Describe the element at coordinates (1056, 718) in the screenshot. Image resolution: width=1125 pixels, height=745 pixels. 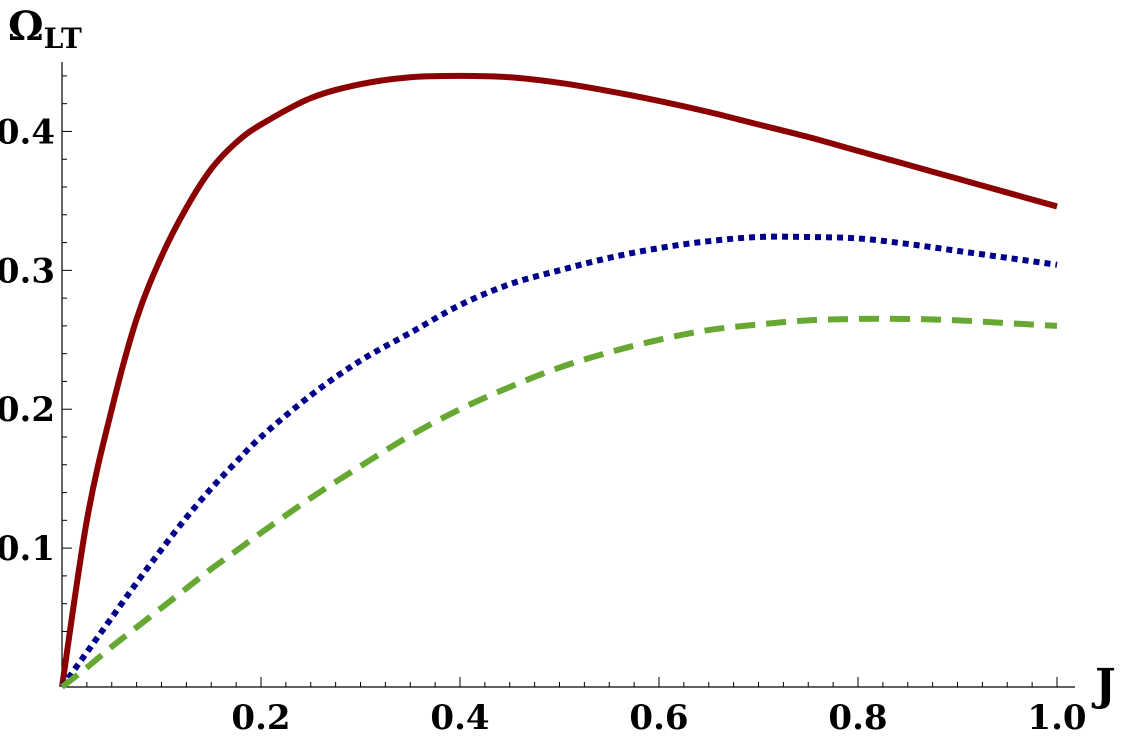
I see `x-tick-label: 1.0` at that location.